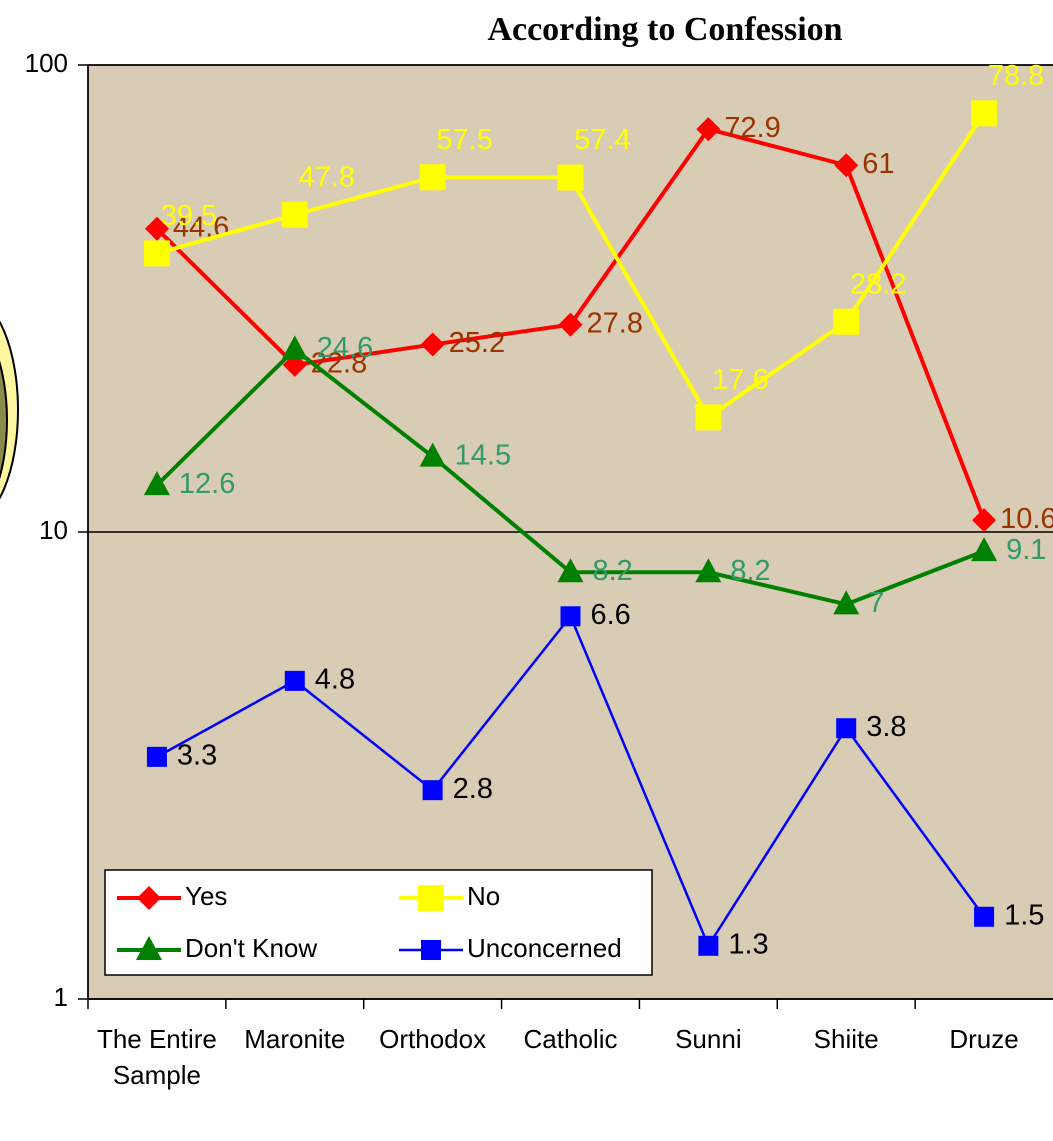  What do you see at coordinates (295, 1039) in the screenshot?
I see `x-tick-label: Maronite` at bounding box center [295, 1039].